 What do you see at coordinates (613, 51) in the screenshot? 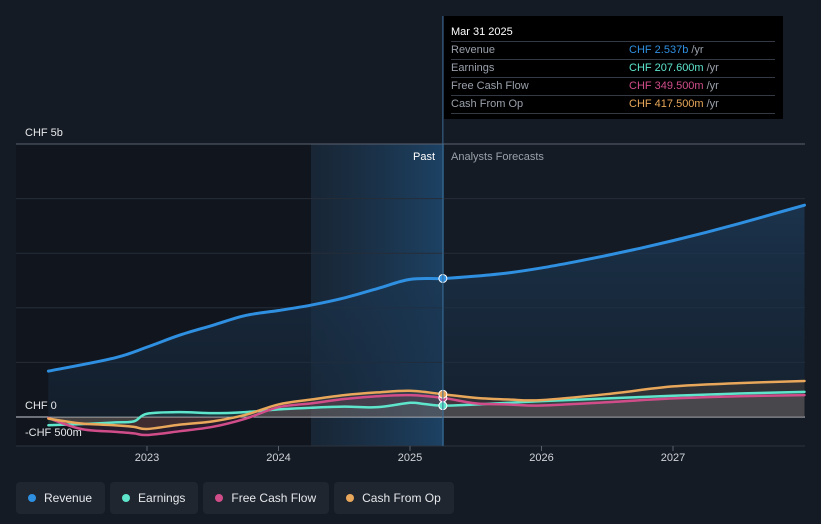
I see `tooltip-row-revenue: Revenue CHF 2.537b /yr` at bounding box center [613, 51].